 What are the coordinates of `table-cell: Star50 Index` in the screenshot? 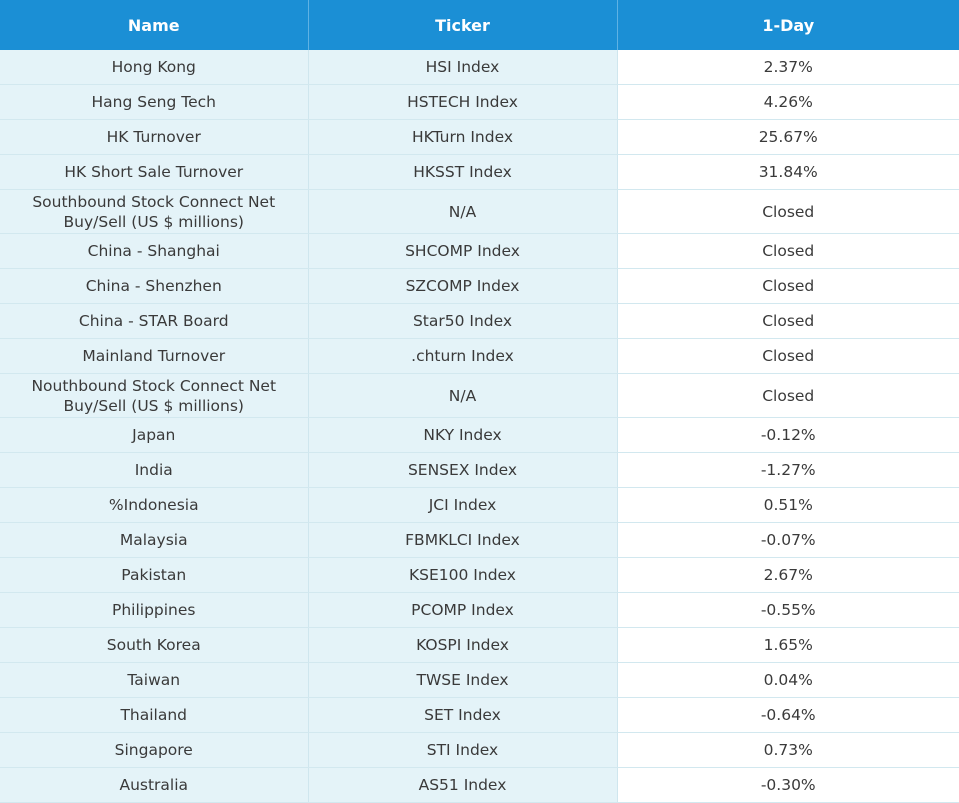 It's located at (463, 321).